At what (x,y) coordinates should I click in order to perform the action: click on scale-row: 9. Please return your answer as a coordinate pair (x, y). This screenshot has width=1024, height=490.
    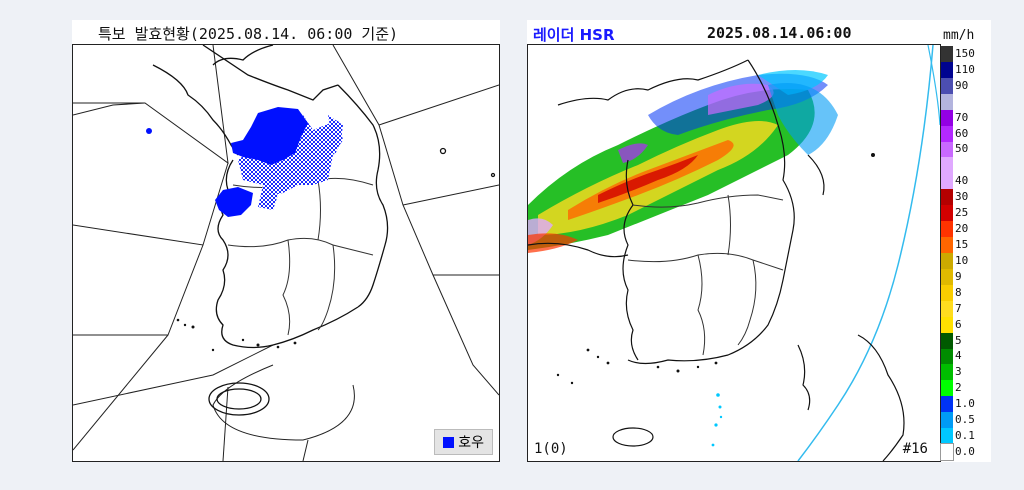
    Looking at the image, I should click on (951, 276).